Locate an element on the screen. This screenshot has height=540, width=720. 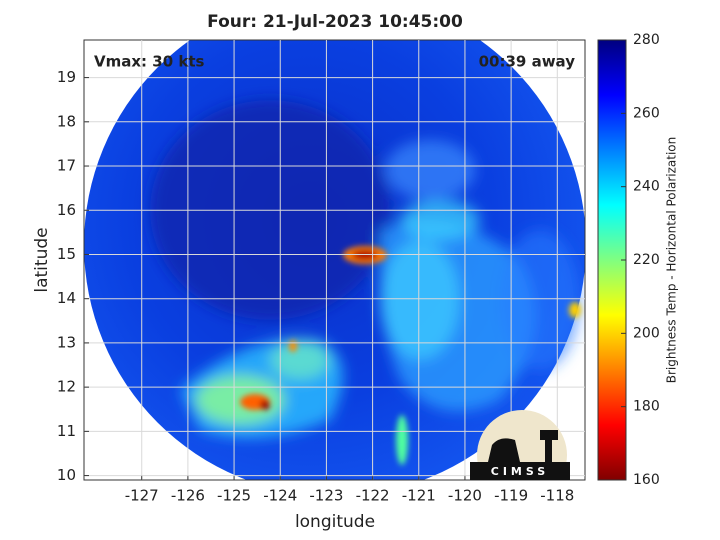
x-axis-label: longitude is located at coordinates (335, 522).